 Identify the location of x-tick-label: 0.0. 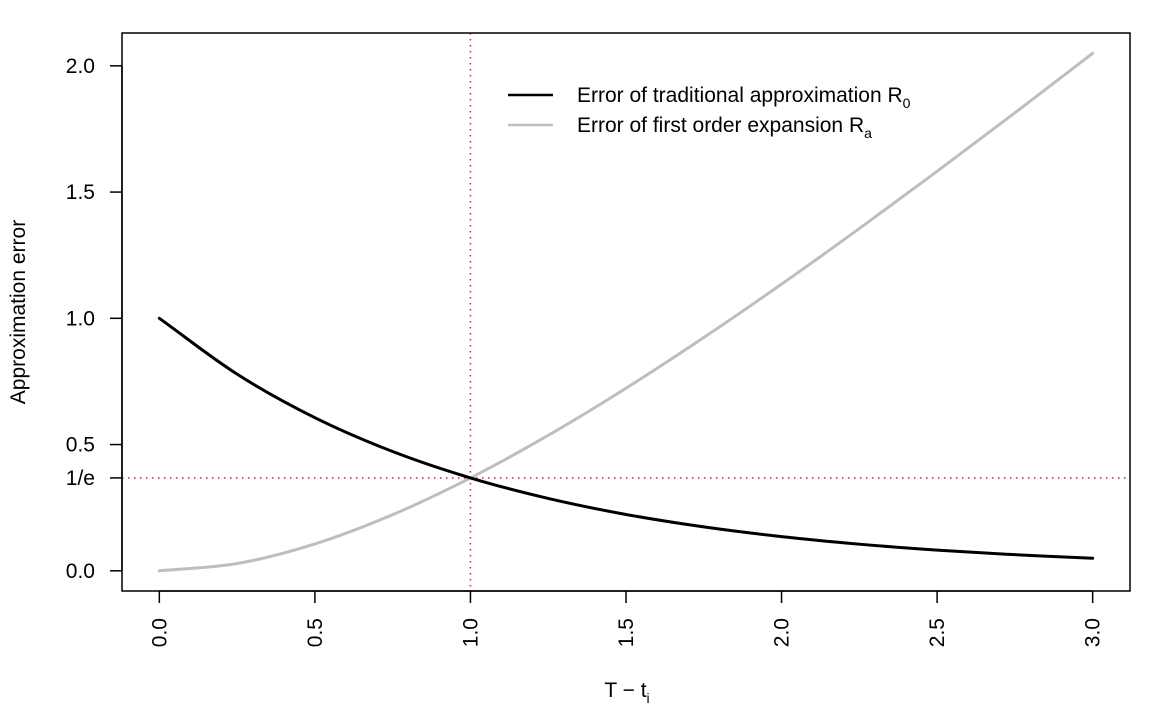
(159, 632).